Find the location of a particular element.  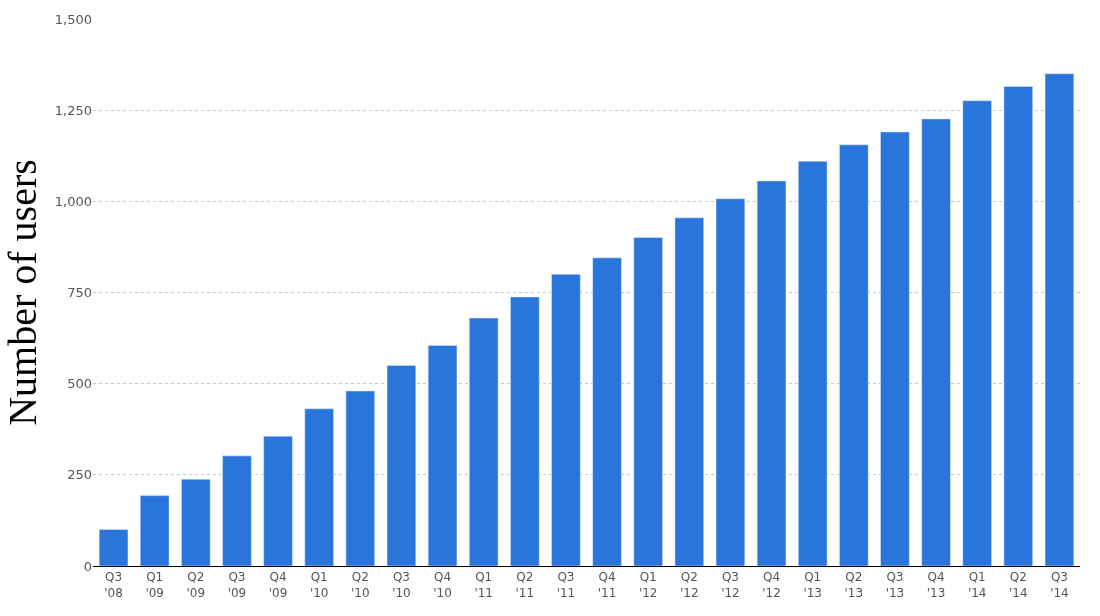

x-tick-label: Q1 '13 is located at coordinates (812, 585).